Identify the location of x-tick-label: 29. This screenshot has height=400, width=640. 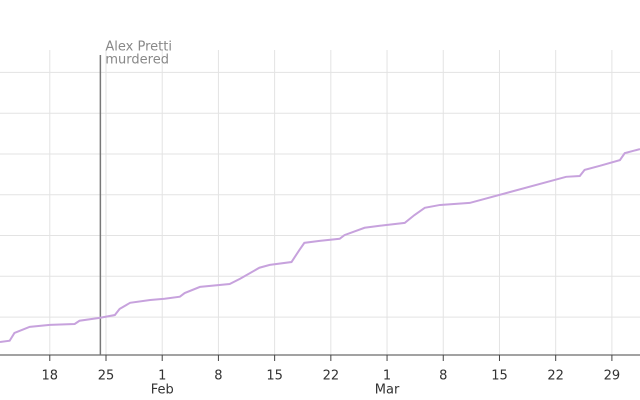
(612, 376).